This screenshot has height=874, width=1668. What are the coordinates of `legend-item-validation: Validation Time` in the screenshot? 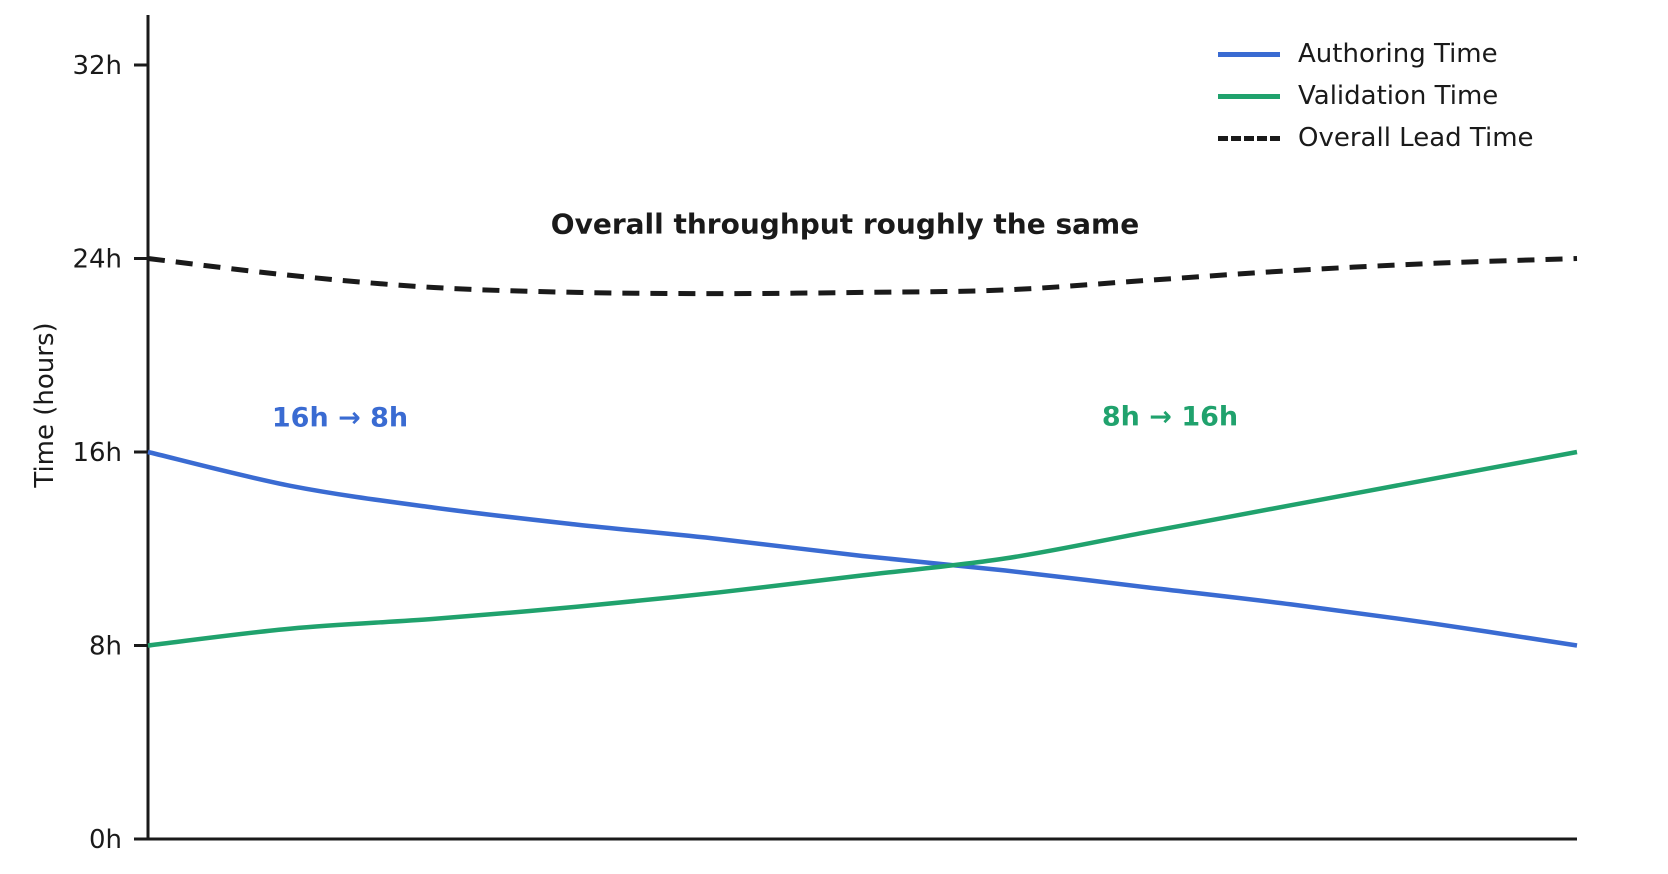 It's located at (1376, 96).